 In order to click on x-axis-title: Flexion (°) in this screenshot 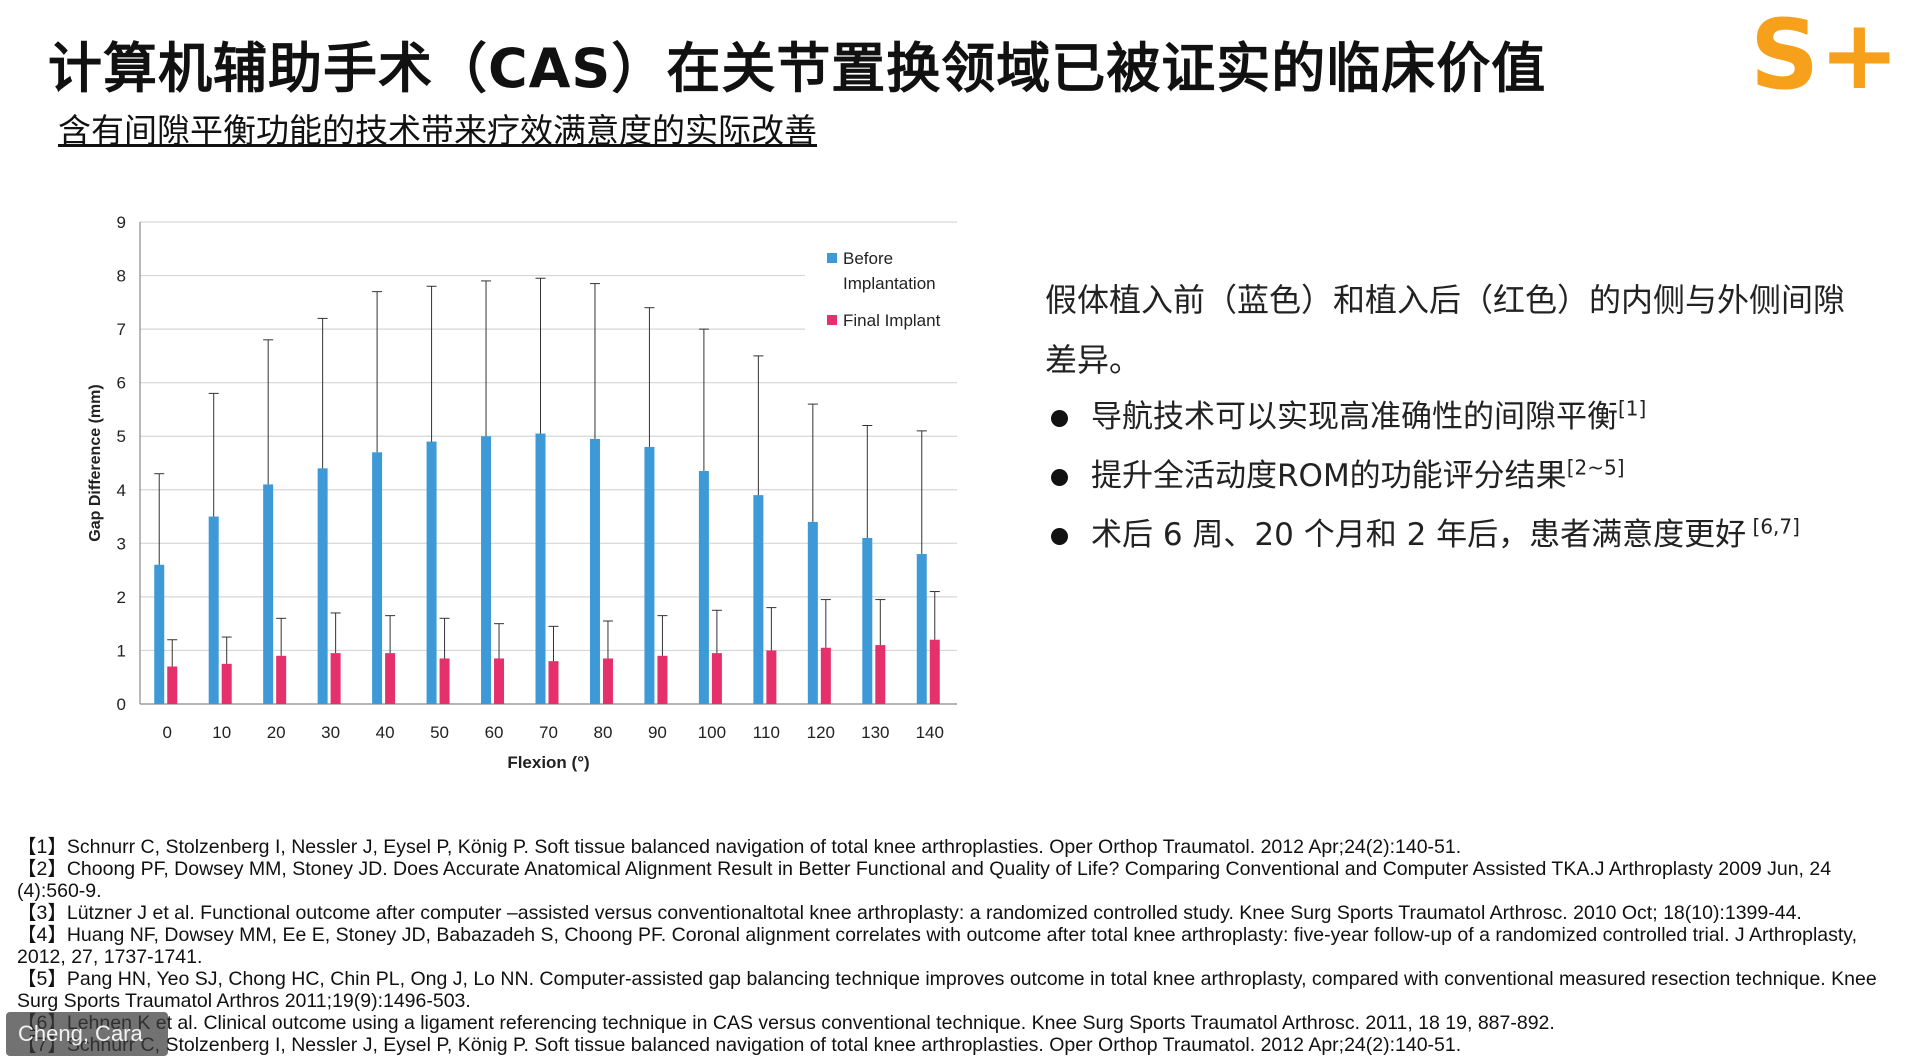, I will do `click(548, 762)`.